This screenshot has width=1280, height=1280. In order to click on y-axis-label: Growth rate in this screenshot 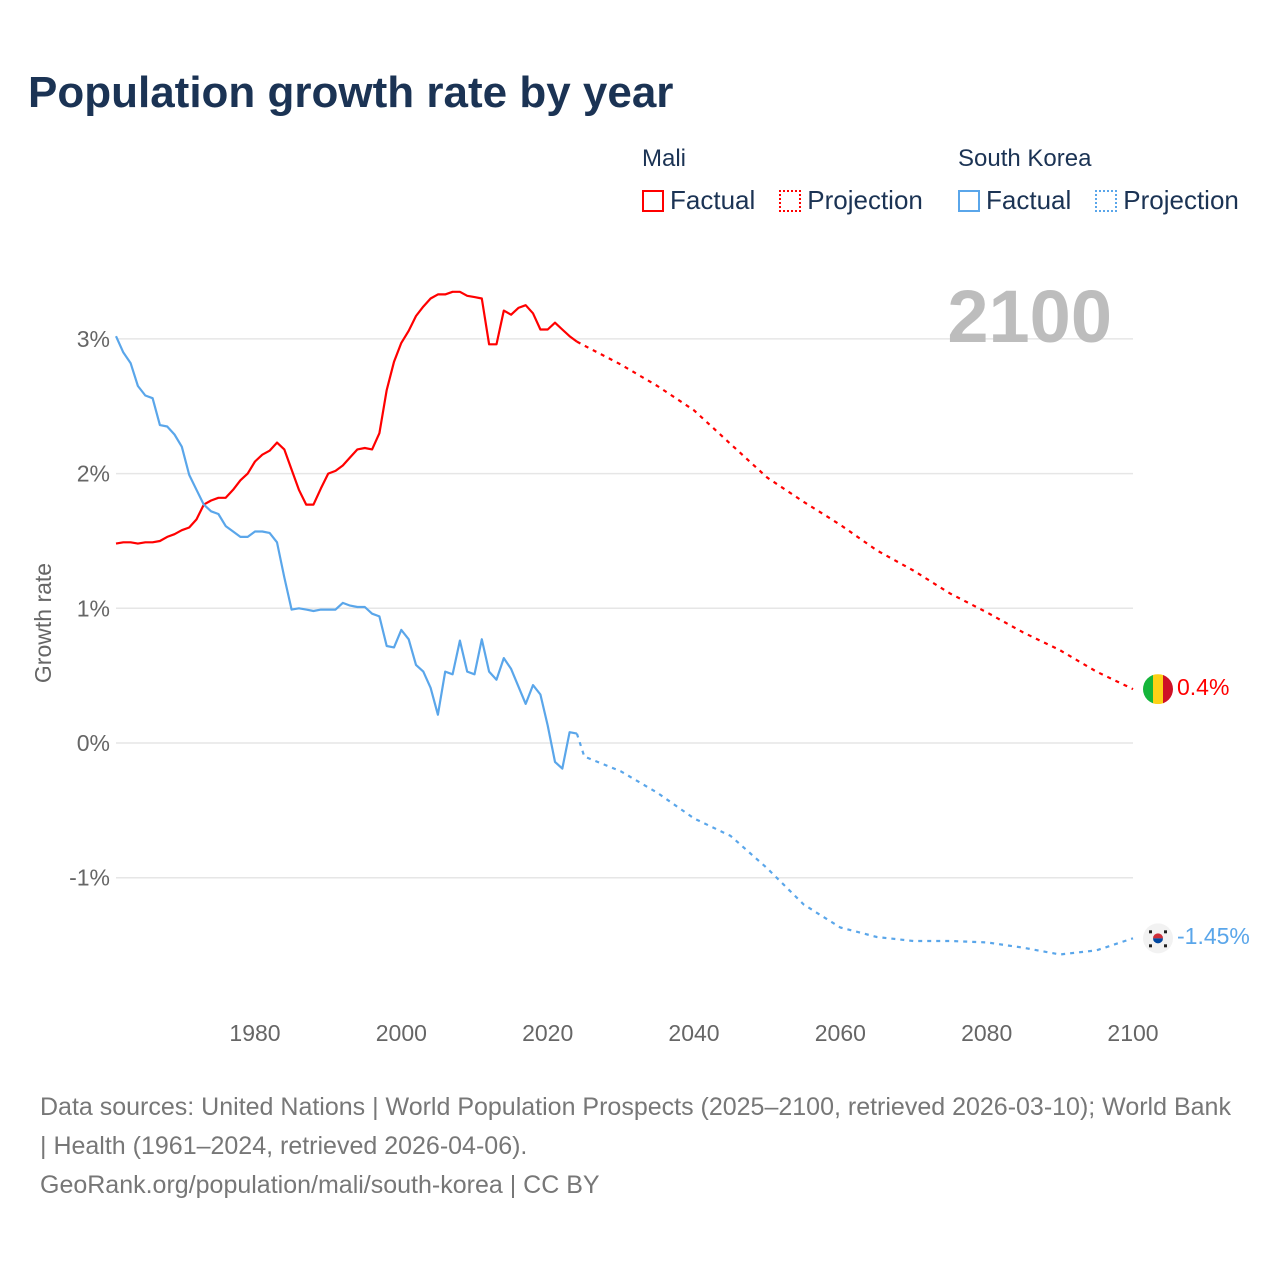, I will do `click(43, 623)`.